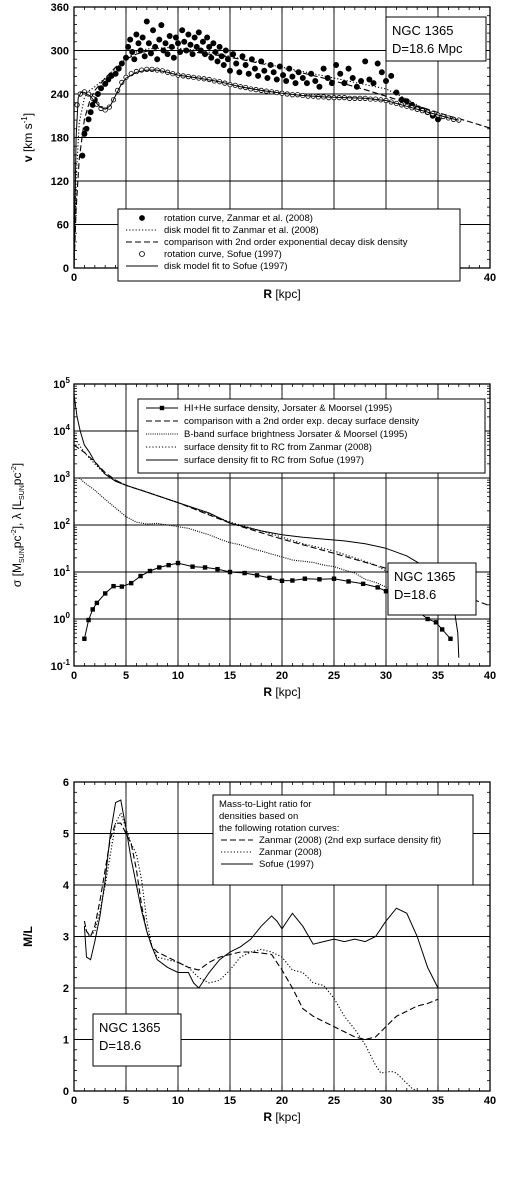 Image resolution: width=505 pixels, height=1178 pixels. I want to click on y-tick-label: 60, so click(63, 226).